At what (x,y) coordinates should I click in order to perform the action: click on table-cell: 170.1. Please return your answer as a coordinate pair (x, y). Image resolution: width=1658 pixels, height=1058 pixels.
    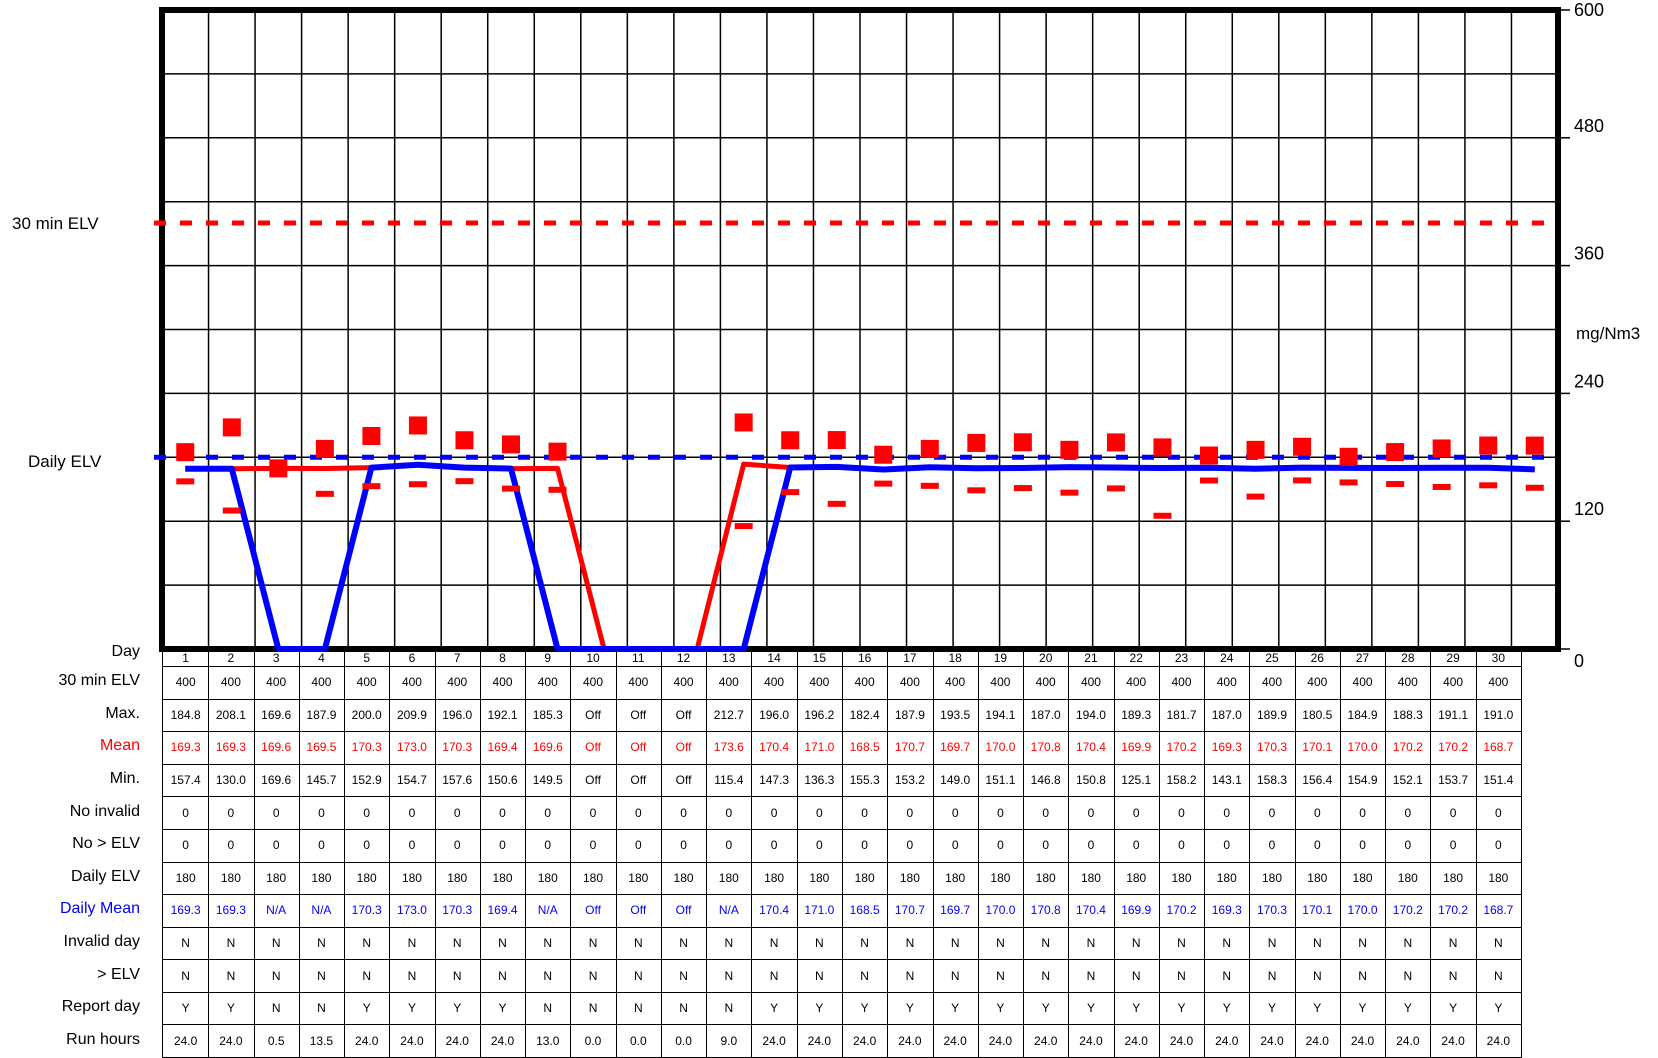
    Looking at the image, I should click on (1317, 910).